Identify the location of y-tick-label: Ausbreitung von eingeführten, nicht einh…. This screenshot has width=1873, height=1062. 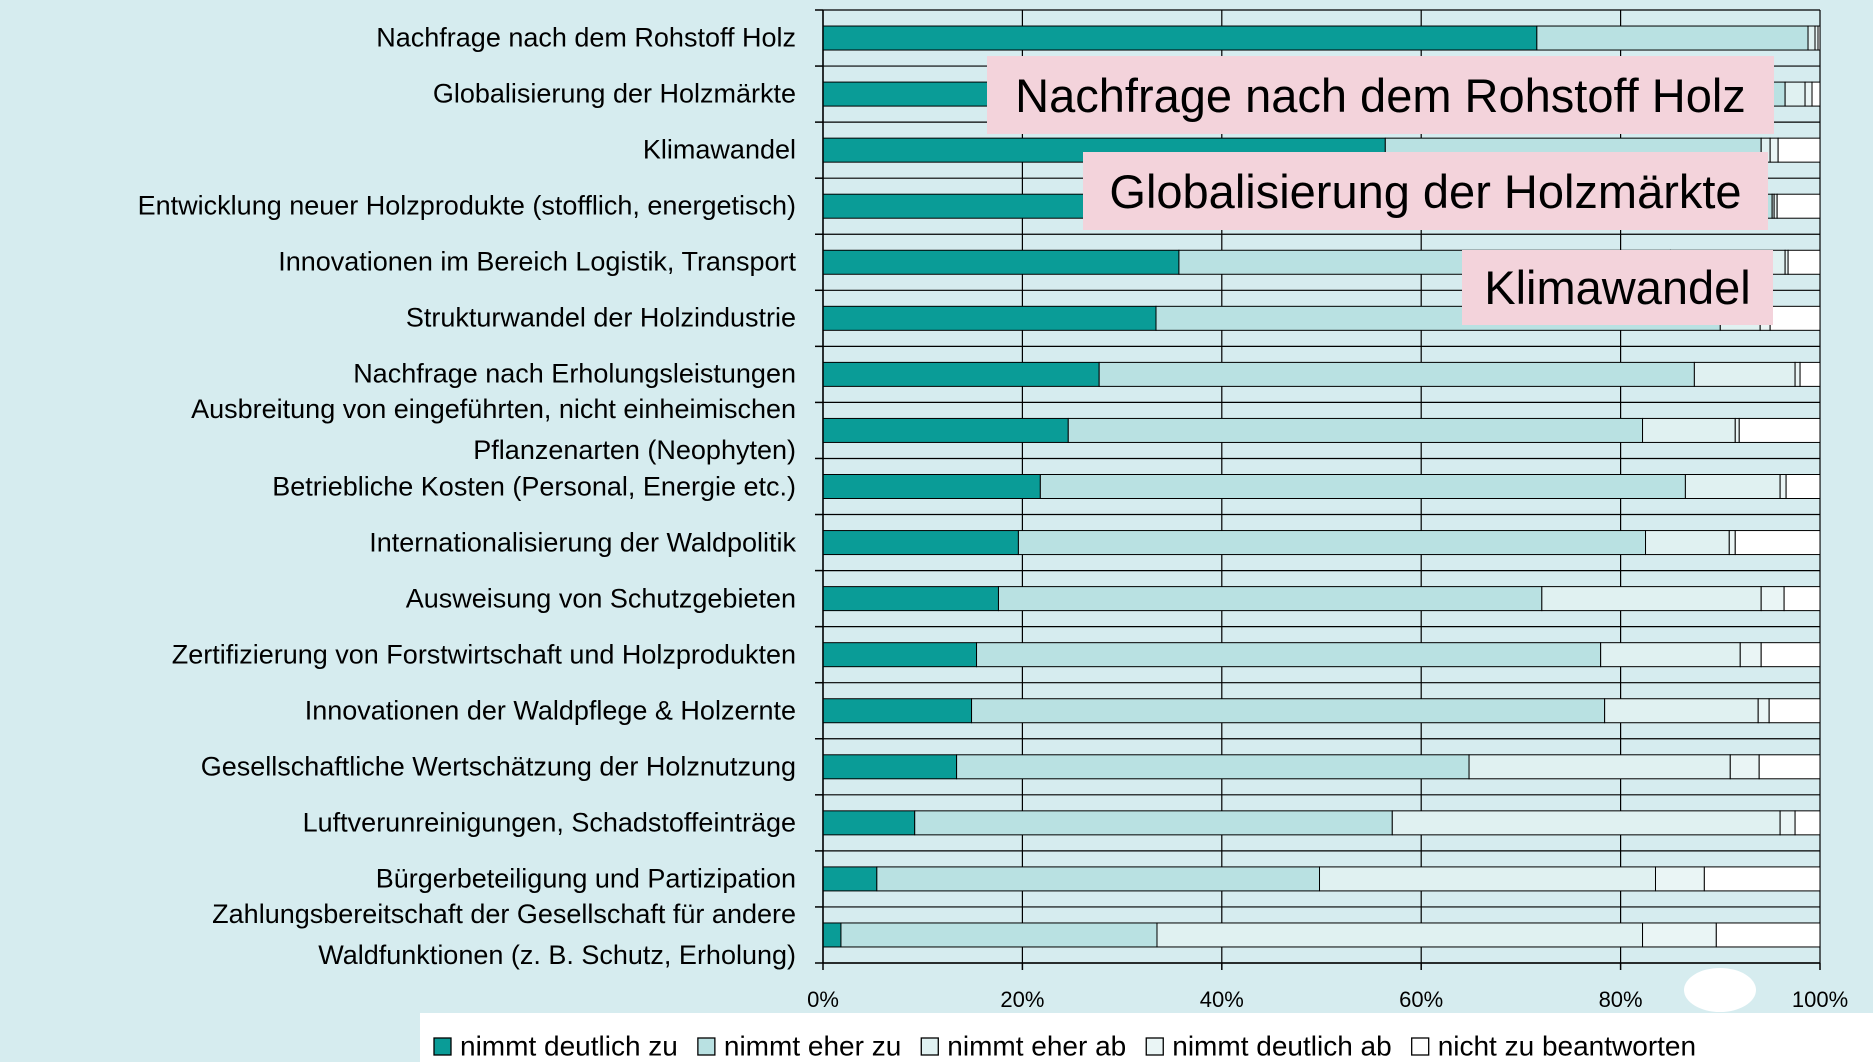
(493, 430).